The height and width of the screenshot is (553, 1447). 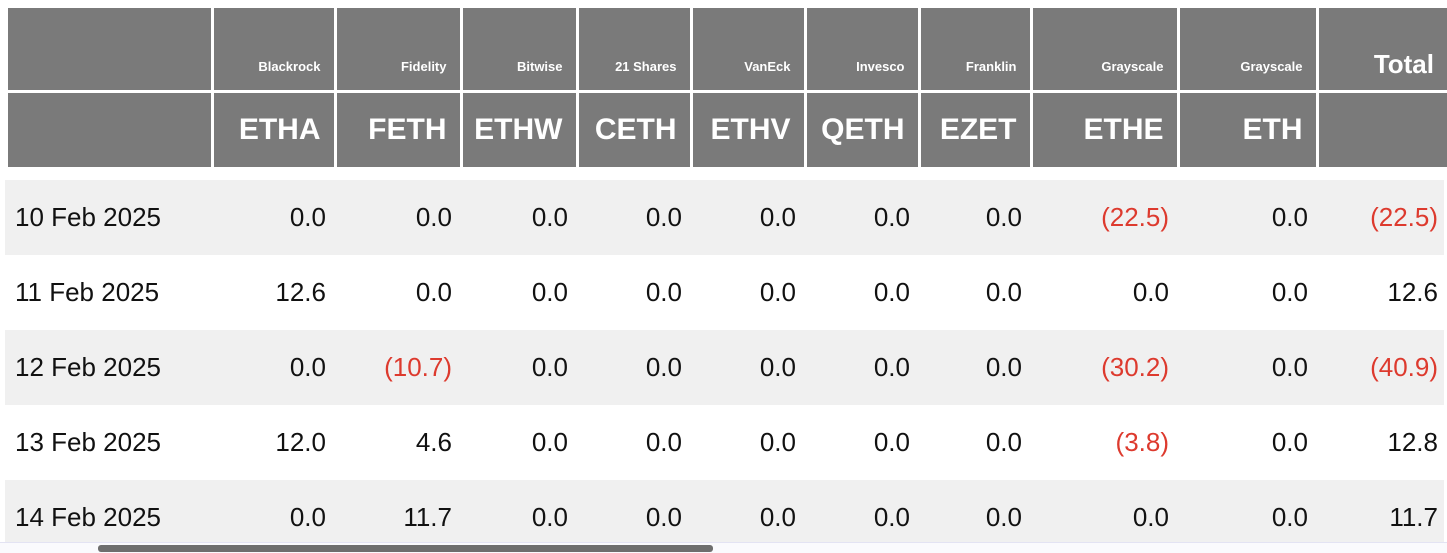 What do you see at coordinates (861, 129) in the screenshot?
I see `ticker-header-cell: QETH` at bounding box center [861, 129].